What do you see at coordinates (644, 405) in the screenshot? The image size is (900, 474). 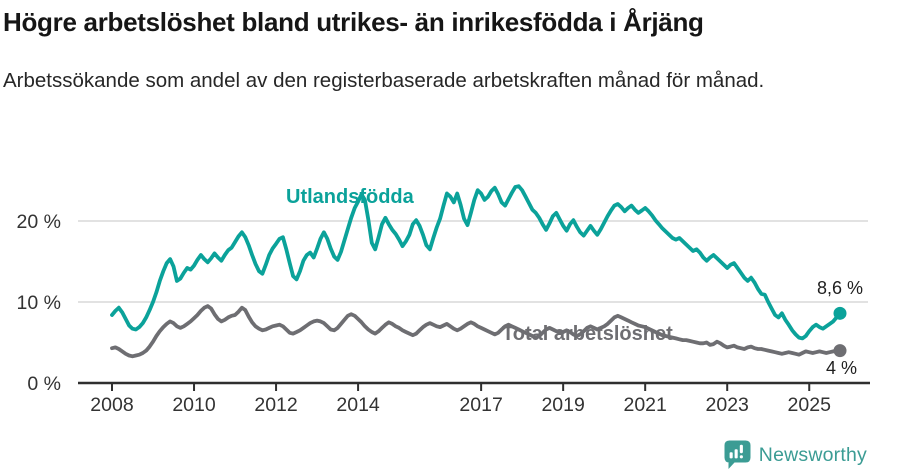 I see `x-tick-label: 2021` at bounding box center [644, 405].